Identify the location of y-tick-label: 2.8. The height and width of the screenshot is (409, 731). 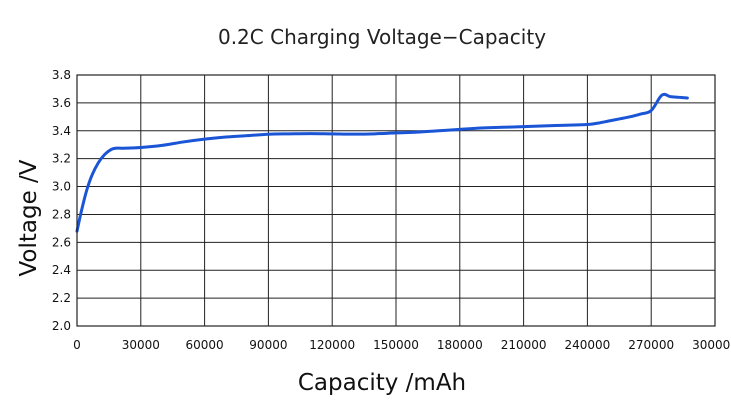
(61, 214).